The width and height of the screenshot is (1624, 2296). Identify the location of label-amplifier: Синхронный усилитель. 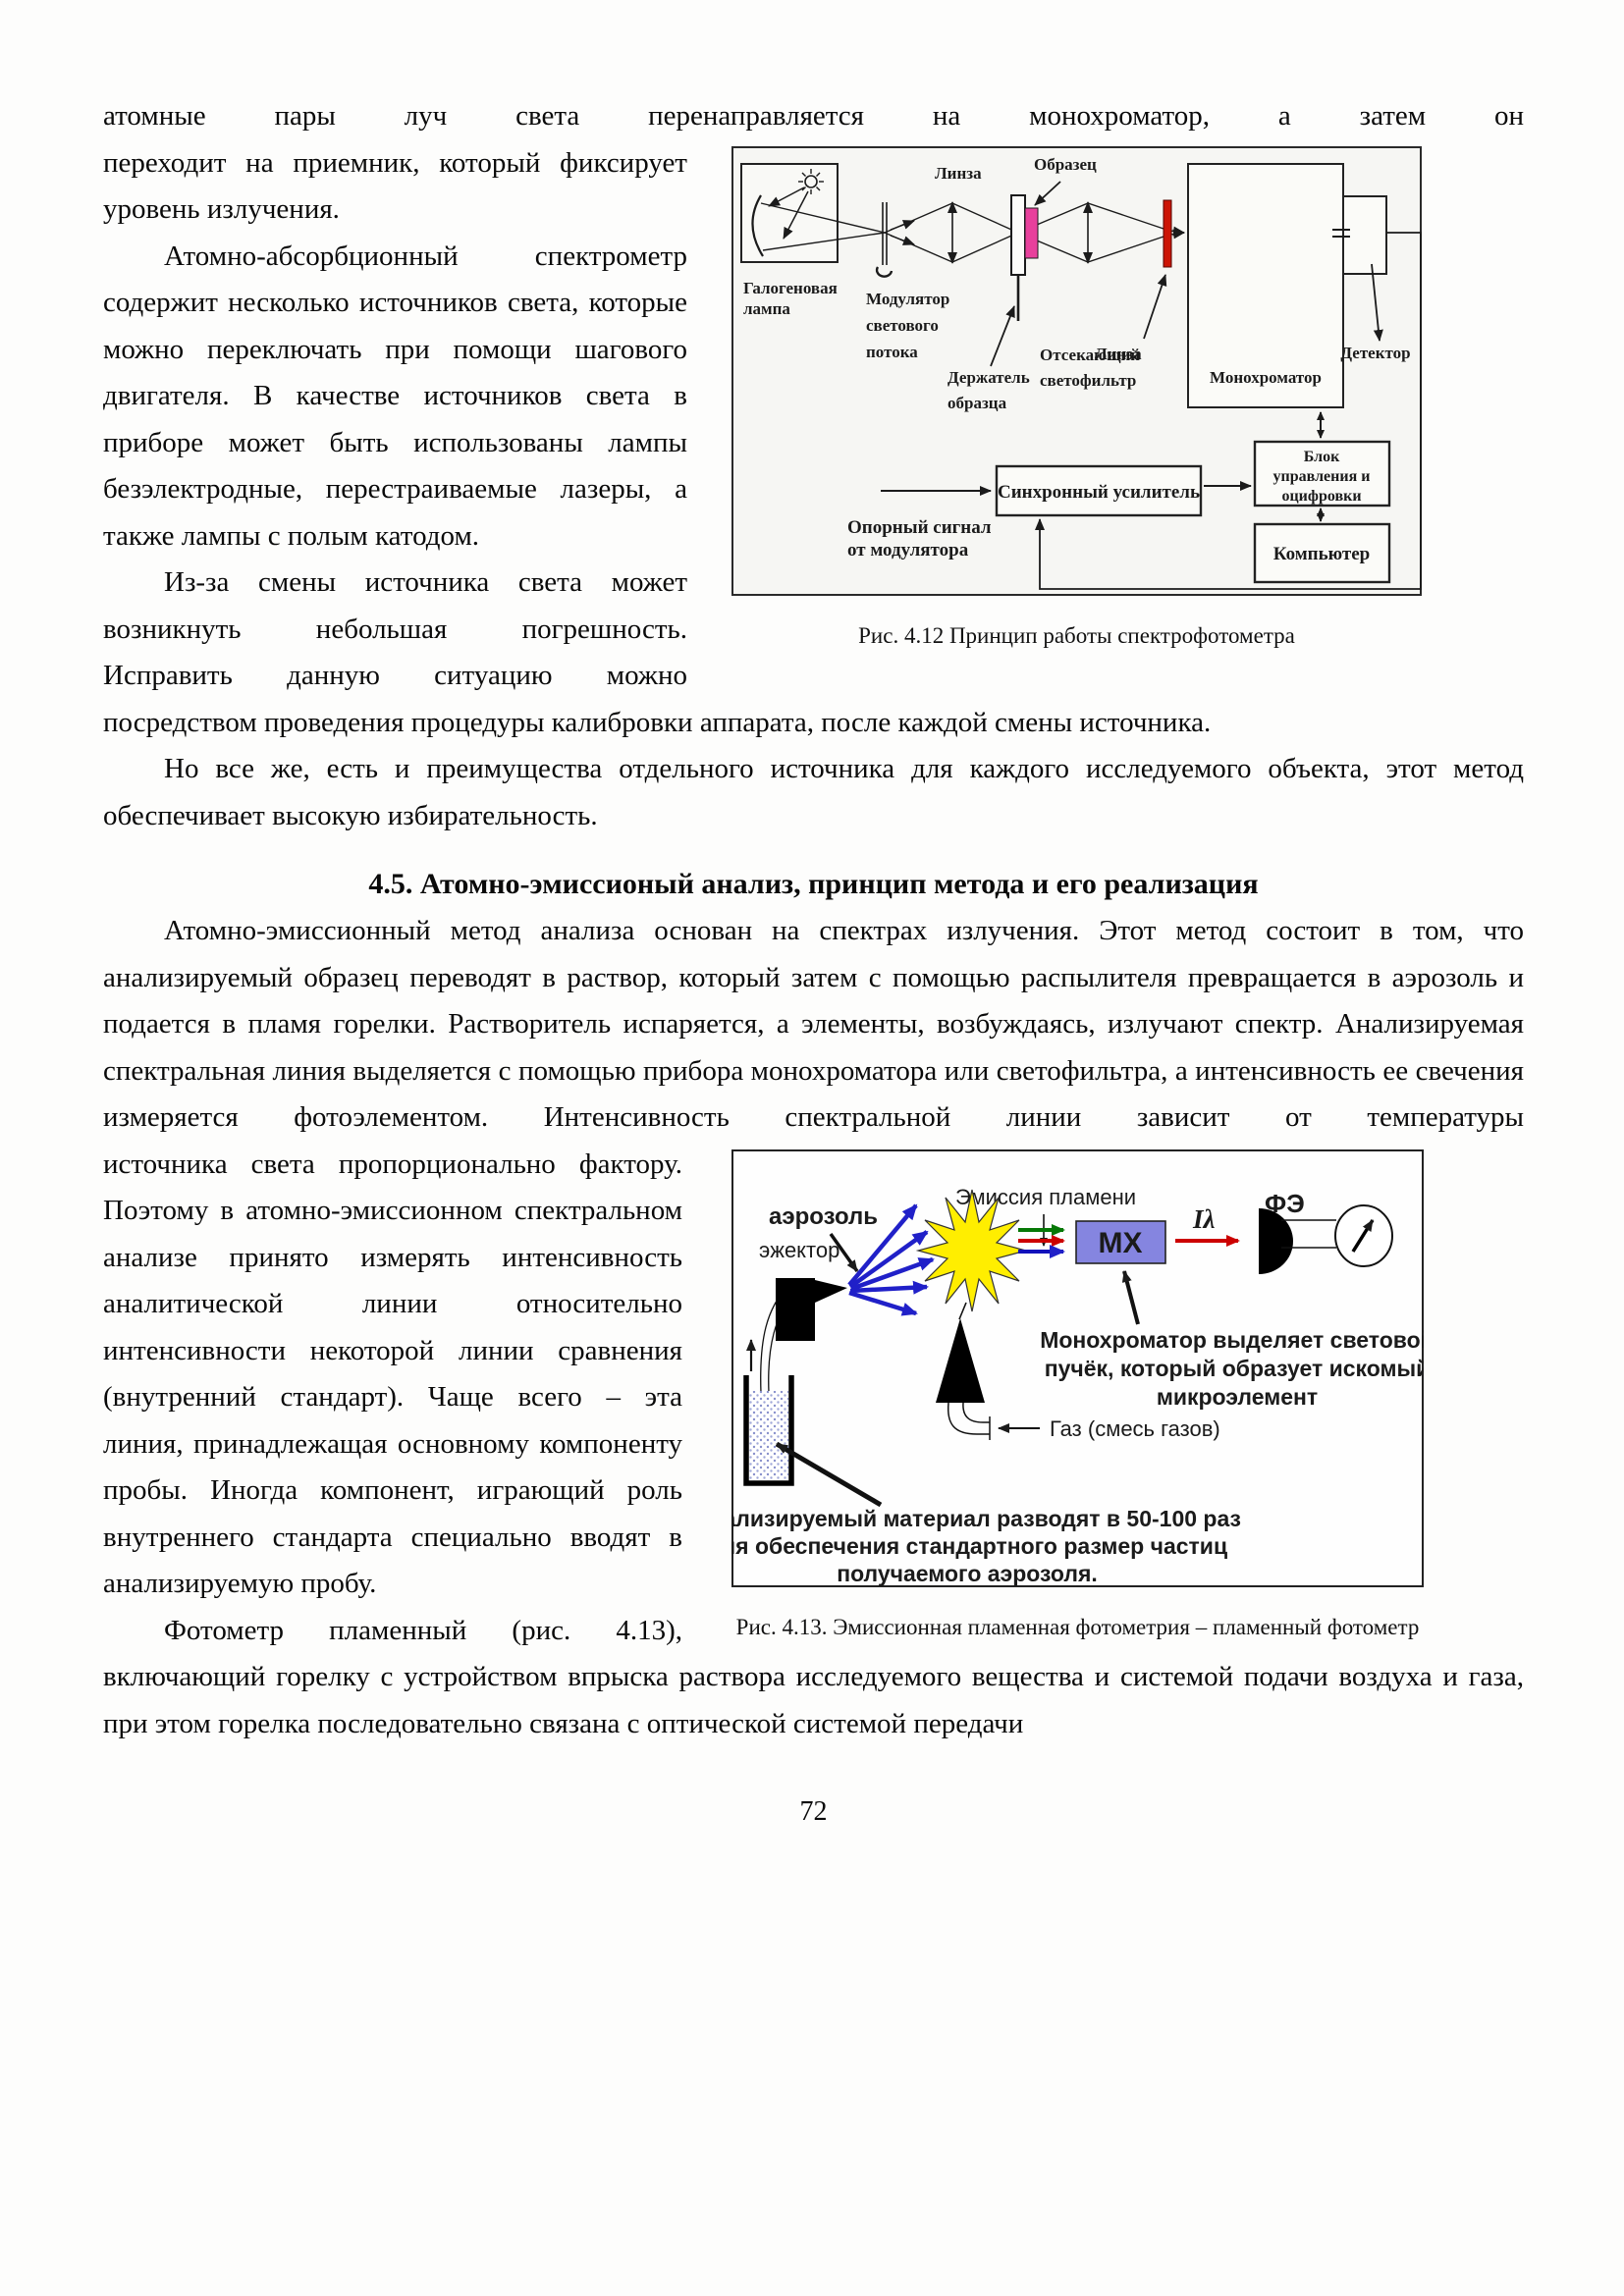
(1099, 493).